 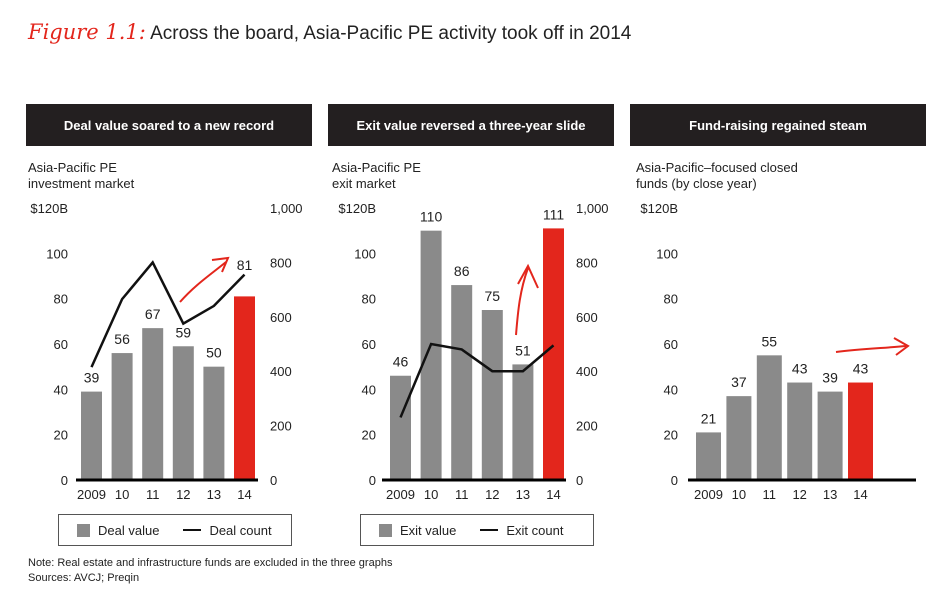 I want to click on bar-value-label: 55, so click(x=770, y=341).